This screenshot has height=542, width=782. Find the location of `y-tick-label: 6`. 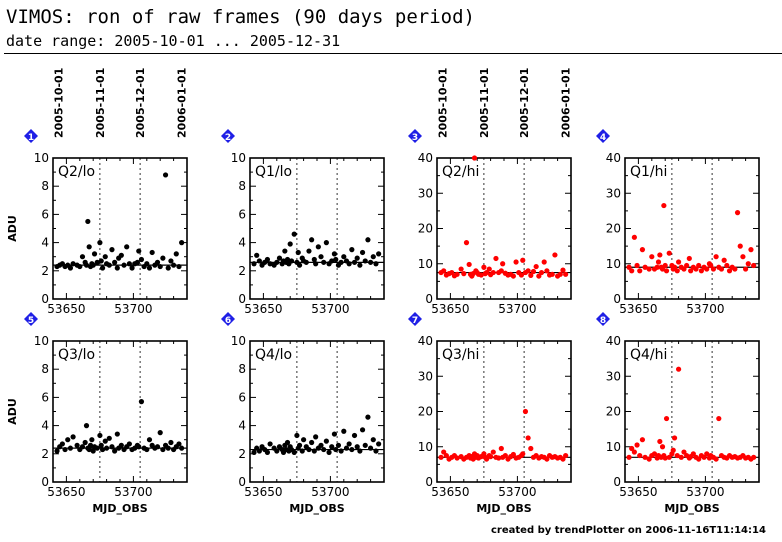

y-tick-label: 6 is located at coordinates (45, 397).